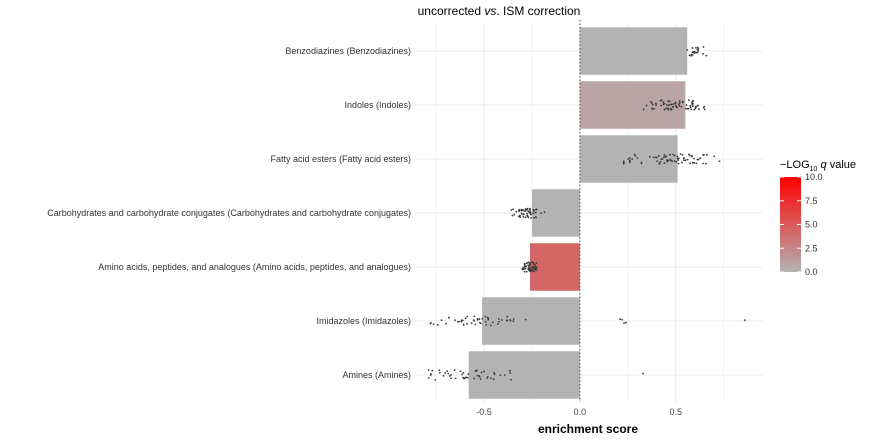 This screenshot has height=440, width=876. Describe the element at coordinates (814, 177) in the screenshot. I see `legend-tick-label: 10.0` at that location.